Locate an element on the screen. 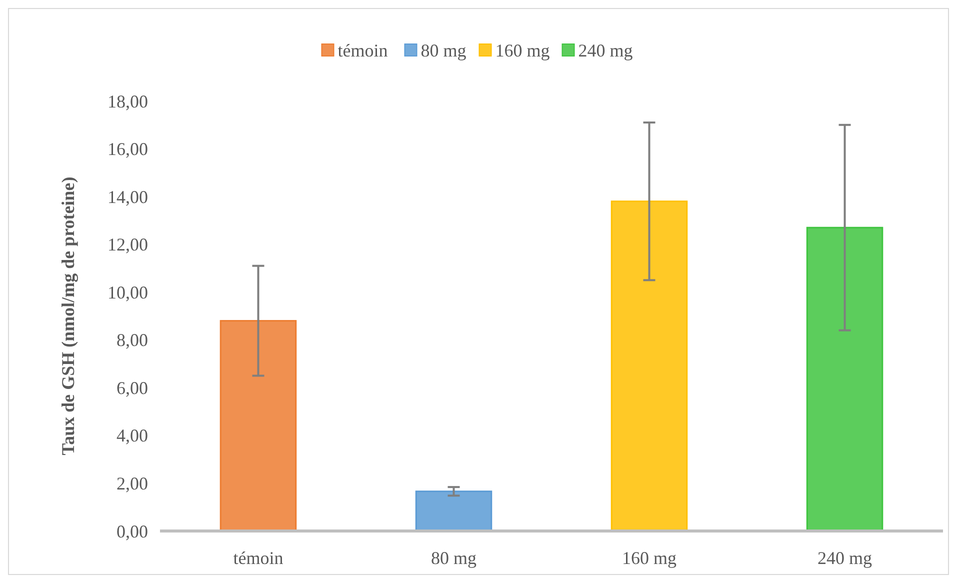 This screenshot has width=957, height=583. y-tick-label: 8,00 is located at coordinates (132, 340).